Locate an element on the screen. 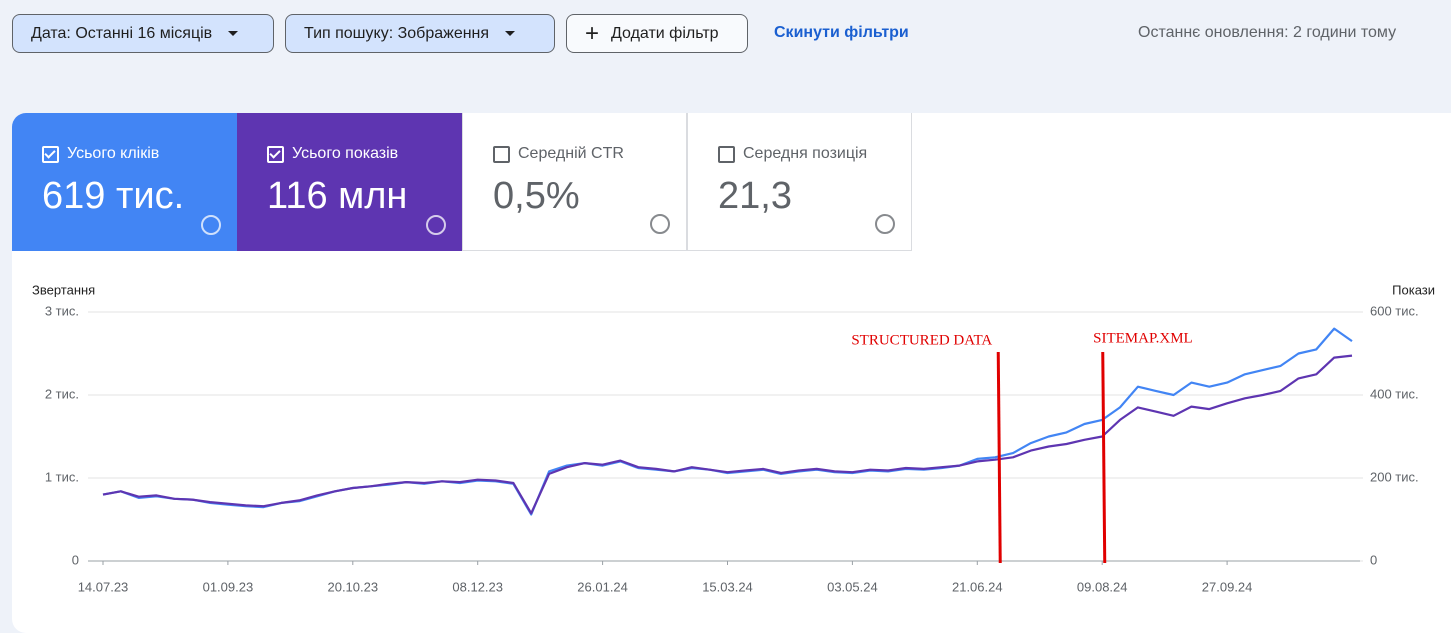 Image resolution: width=1451 pixels, height=633 pixels. metric-tile: Середній CTR 0,5% is located at coordinates (574, 182).